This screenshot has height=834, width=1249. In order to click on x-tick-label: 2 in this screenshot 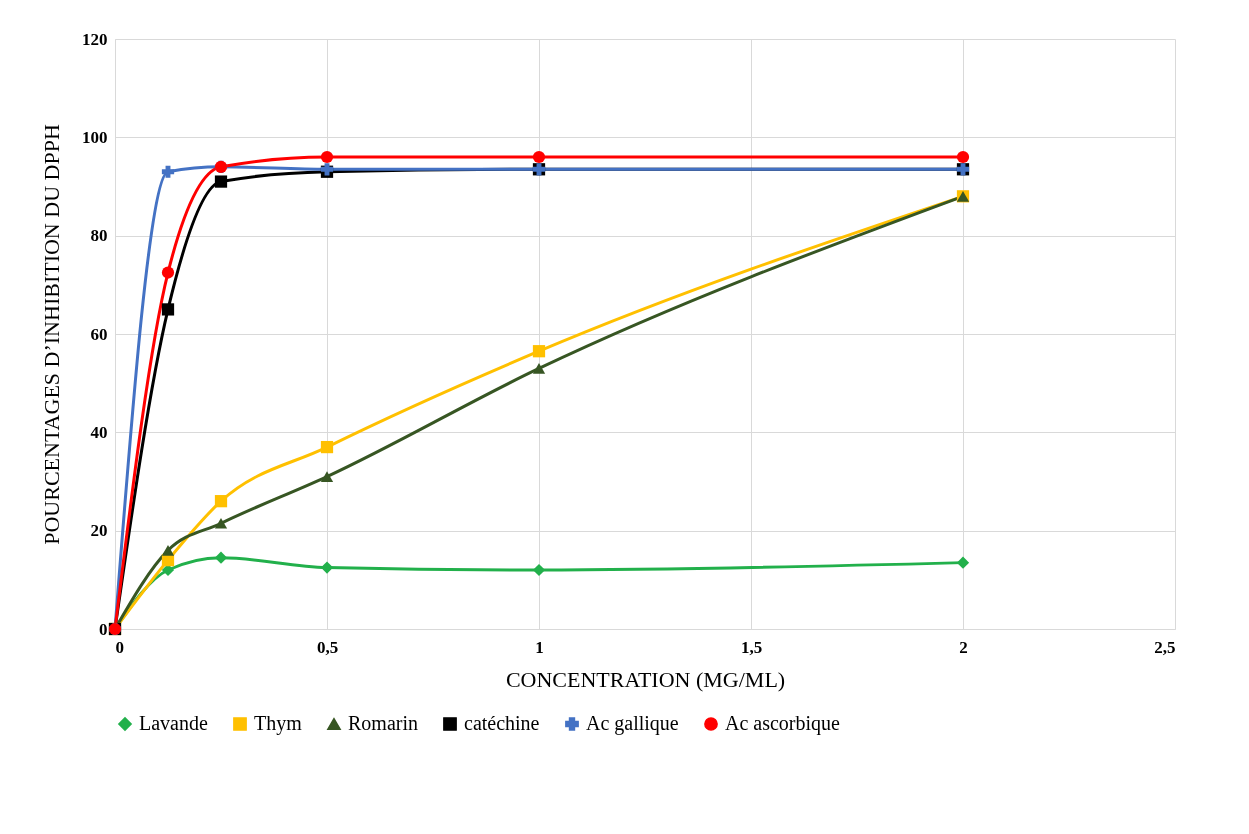, I will do `click(963, 647)`.